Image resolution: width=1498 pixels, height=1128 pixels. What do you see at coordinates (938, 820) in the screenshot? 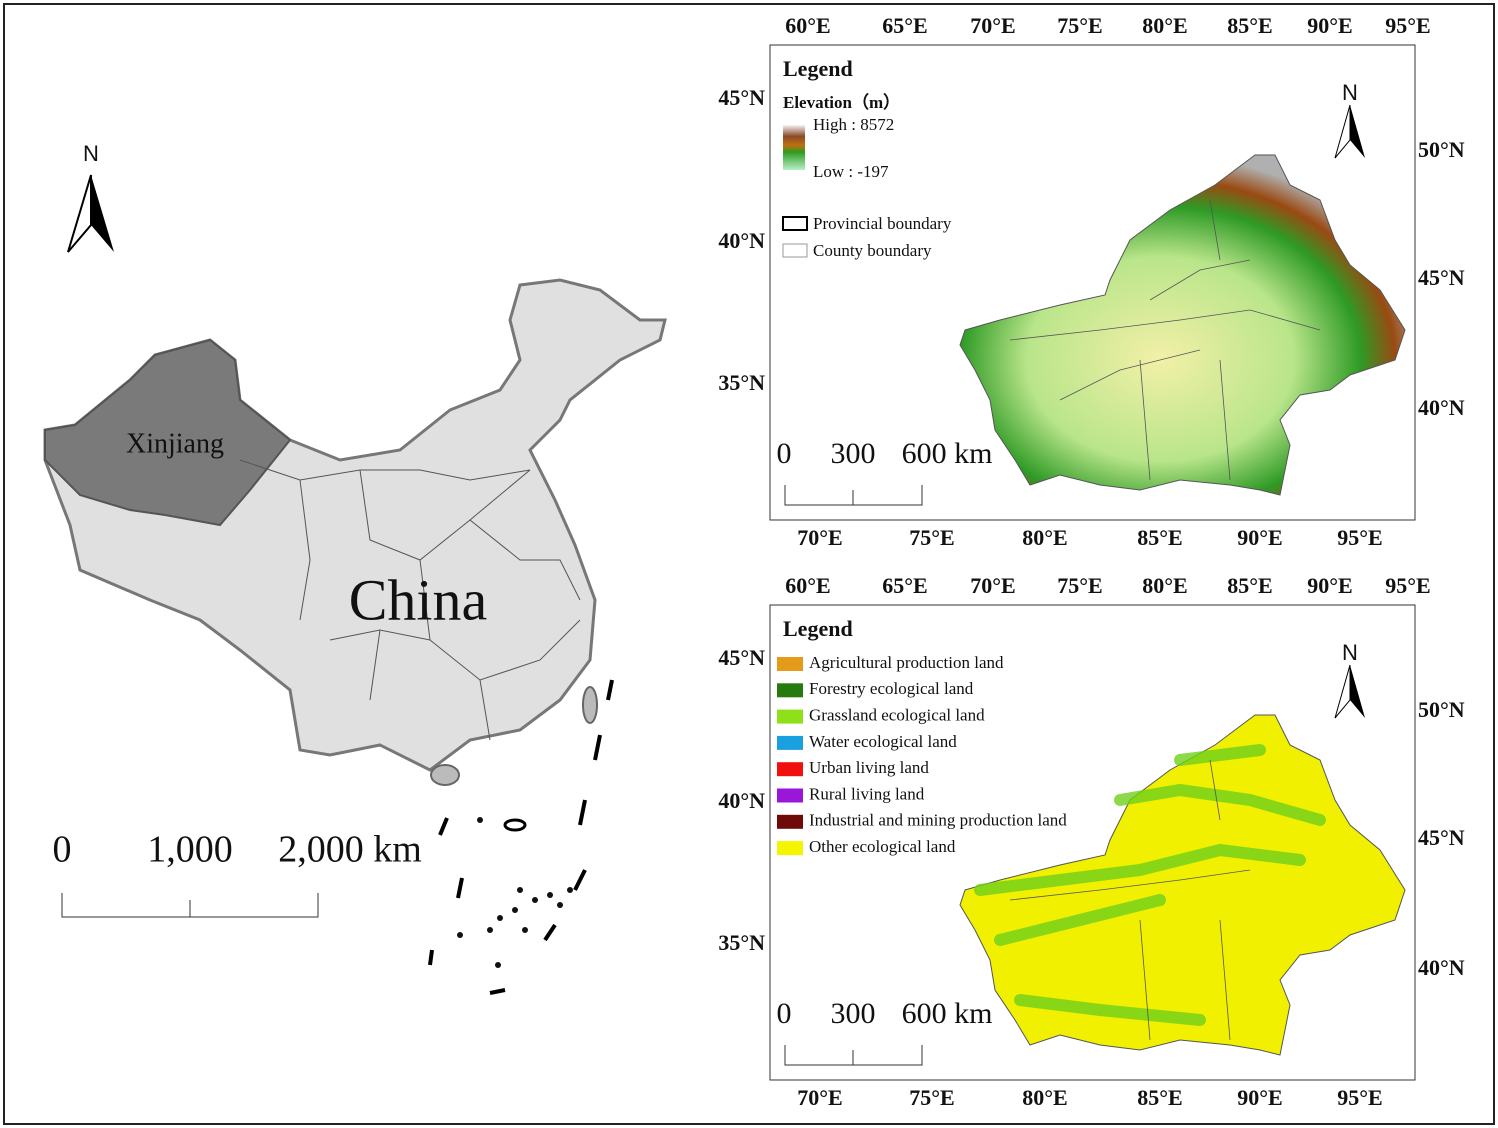
I see `legend-item: Industrial and mining production land` at bounding box center [938, 820].